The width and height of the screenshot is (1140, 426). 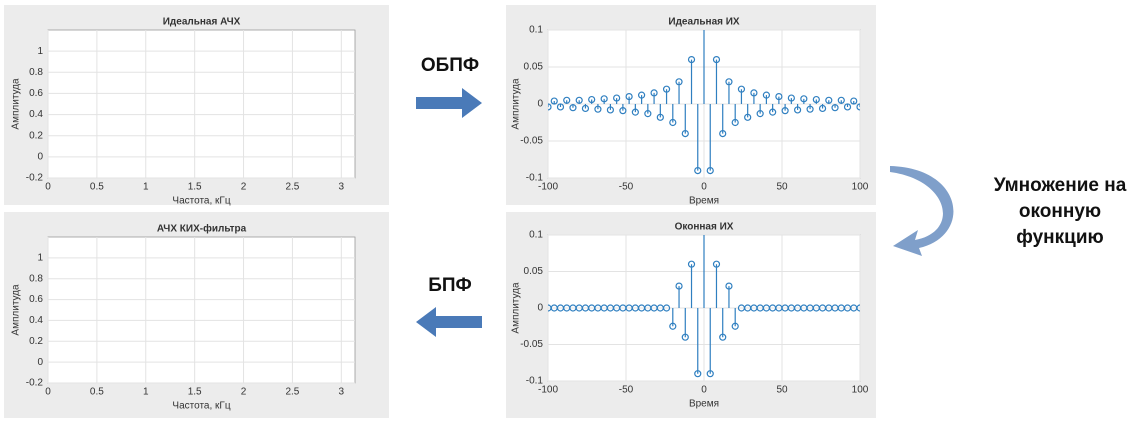 I want to click on y-tick-label: -0.05, so click(x=531, y=141).